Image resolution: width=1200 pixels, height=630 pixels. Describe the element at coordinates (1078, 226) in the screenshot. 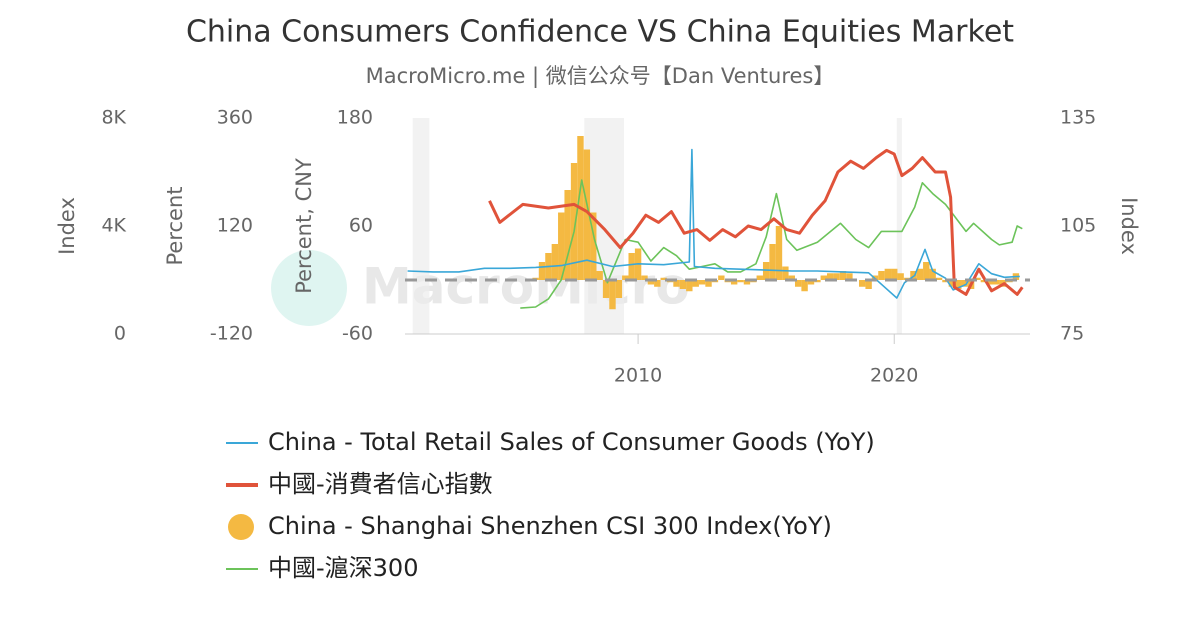

I see `y-tick-label: 105` at that location.